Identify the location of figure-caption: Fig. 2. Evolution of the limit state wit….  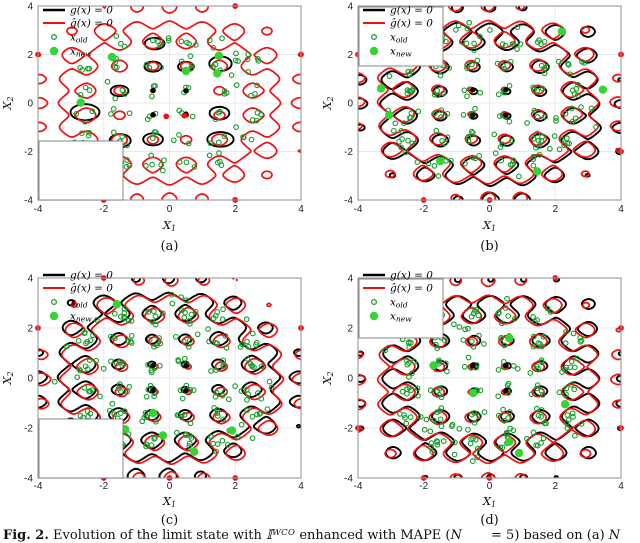
(321, 535).